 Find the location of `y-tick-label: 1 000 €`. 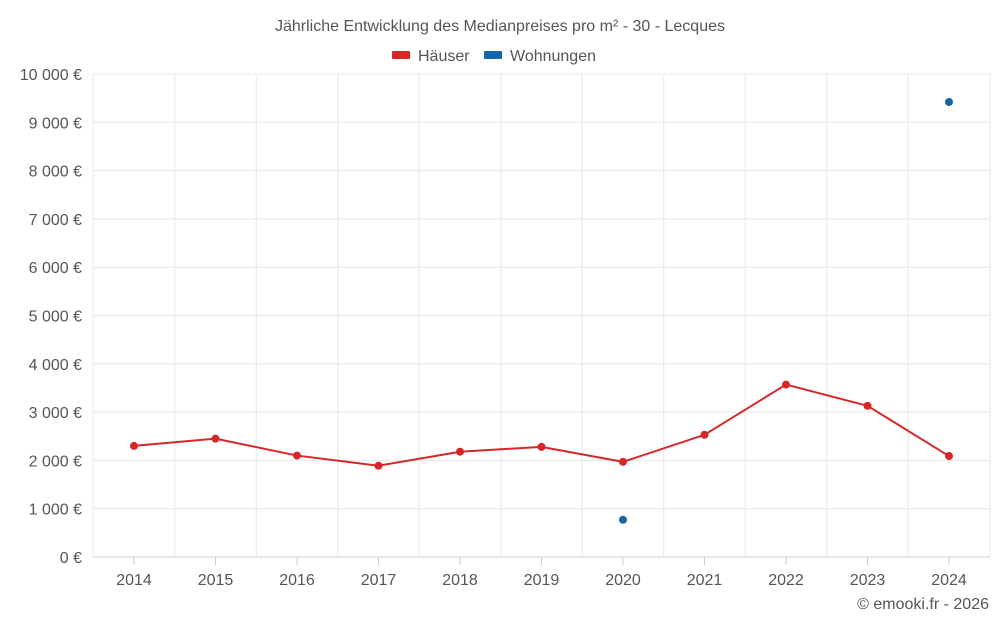

y-tick-label: 1 000 € is located at coordinates (55, 510).